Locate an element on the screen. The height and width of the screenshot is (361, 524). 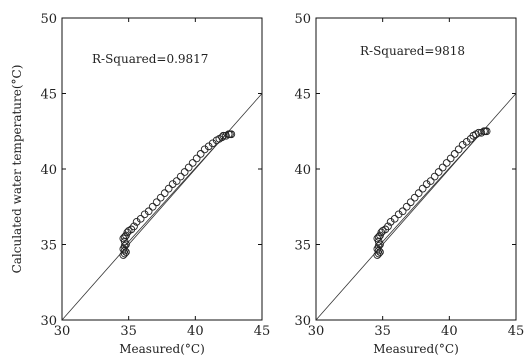
r-squared-annotation: R-Squared=0.9817 is located at coordinates (150, 59).